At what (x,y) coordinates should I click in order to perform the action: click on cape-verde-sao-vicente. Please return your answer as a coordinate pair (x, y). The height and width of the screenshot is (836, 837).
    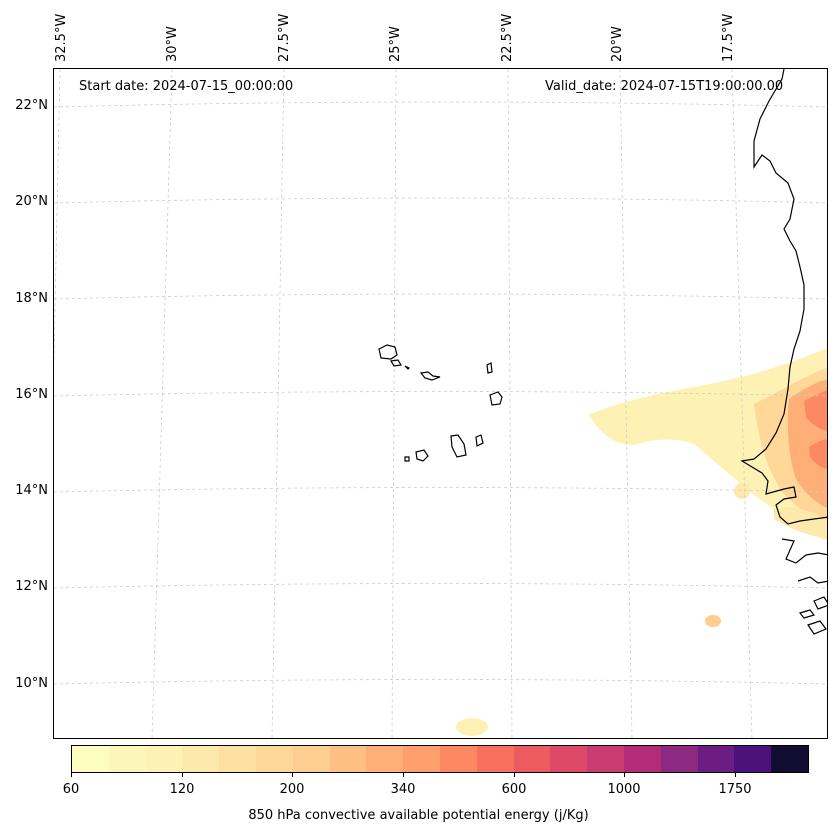
    Looking at the image, I should click on (396, 363).